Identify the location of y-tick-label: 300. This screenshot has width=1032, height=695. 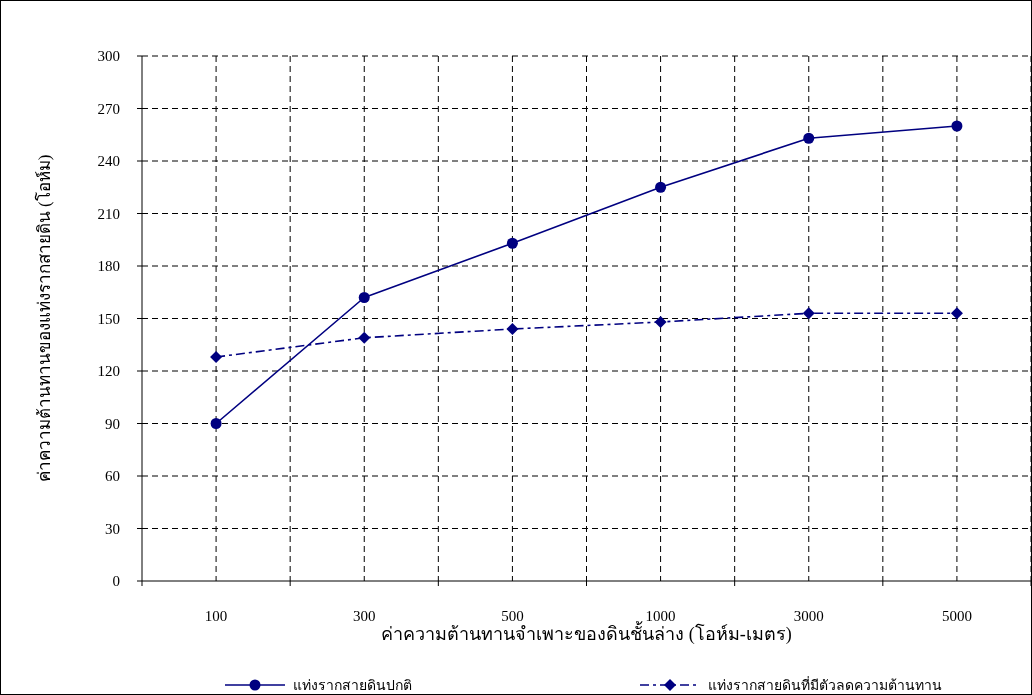
(108, 56).